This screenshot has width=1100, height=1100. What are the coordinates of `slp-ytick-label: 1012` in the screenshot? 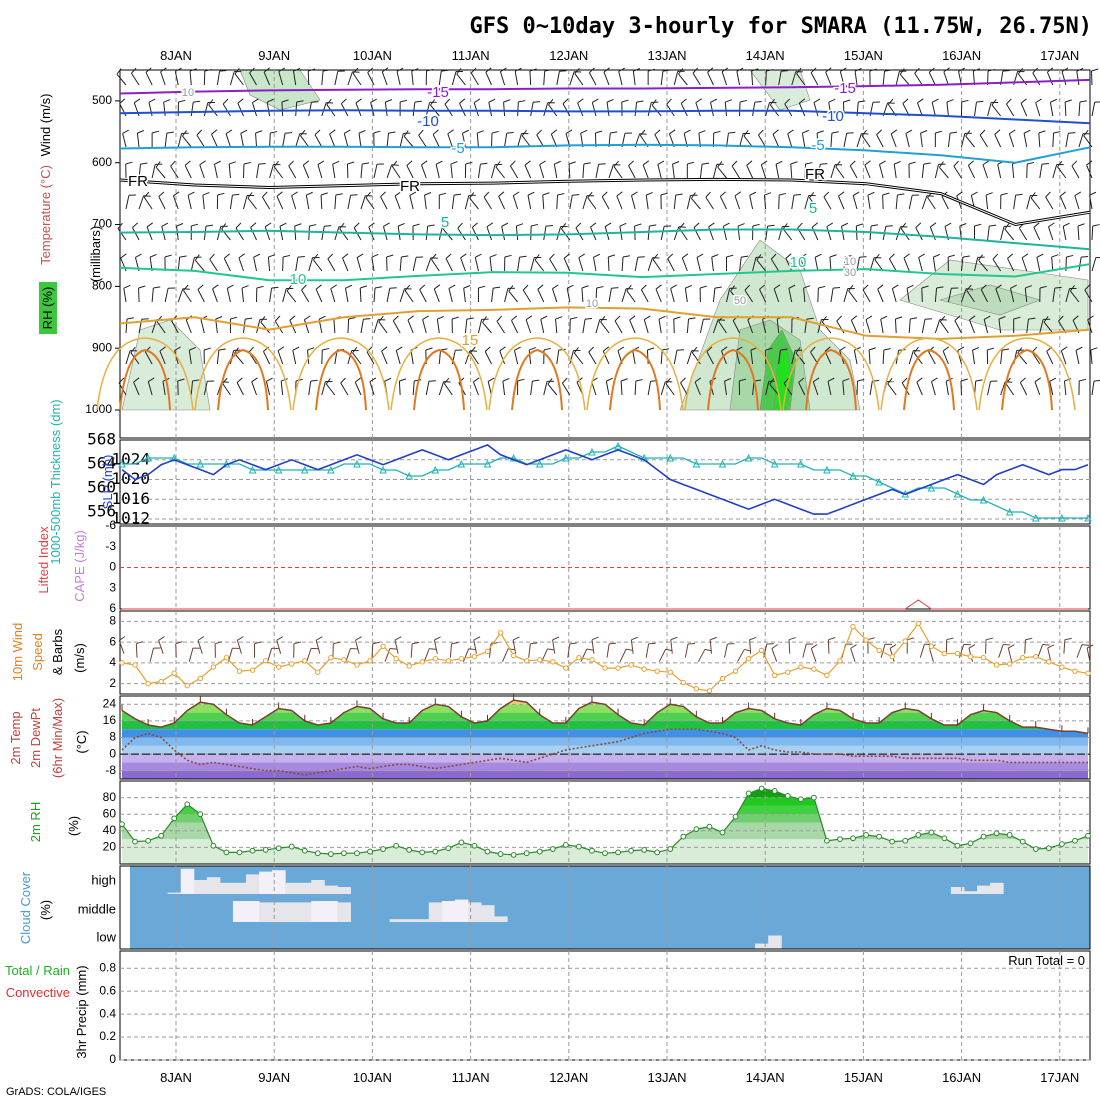 It's located at (130, 518).